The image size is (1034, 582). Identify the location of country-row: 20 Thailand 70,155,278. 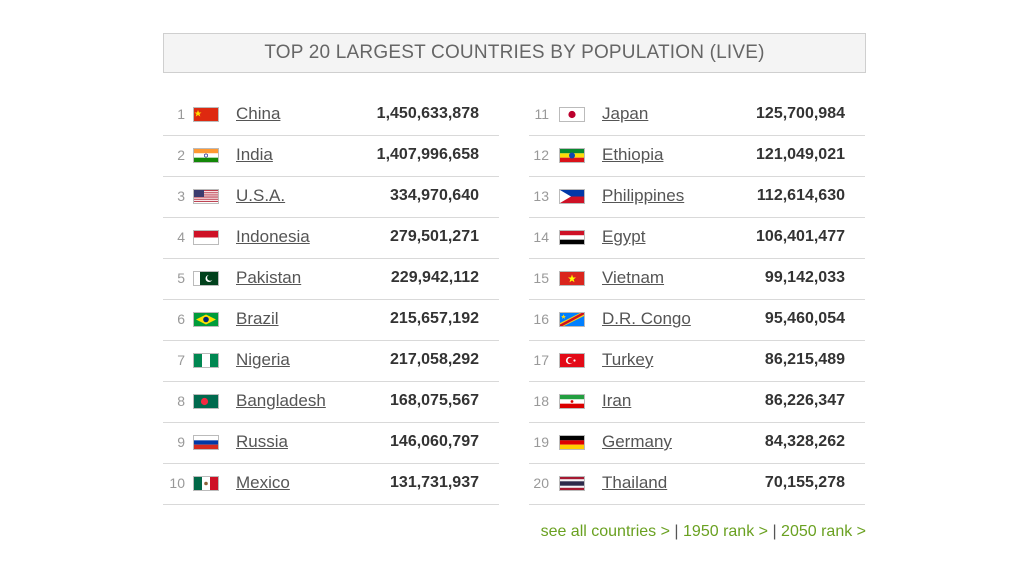
(697, 484).